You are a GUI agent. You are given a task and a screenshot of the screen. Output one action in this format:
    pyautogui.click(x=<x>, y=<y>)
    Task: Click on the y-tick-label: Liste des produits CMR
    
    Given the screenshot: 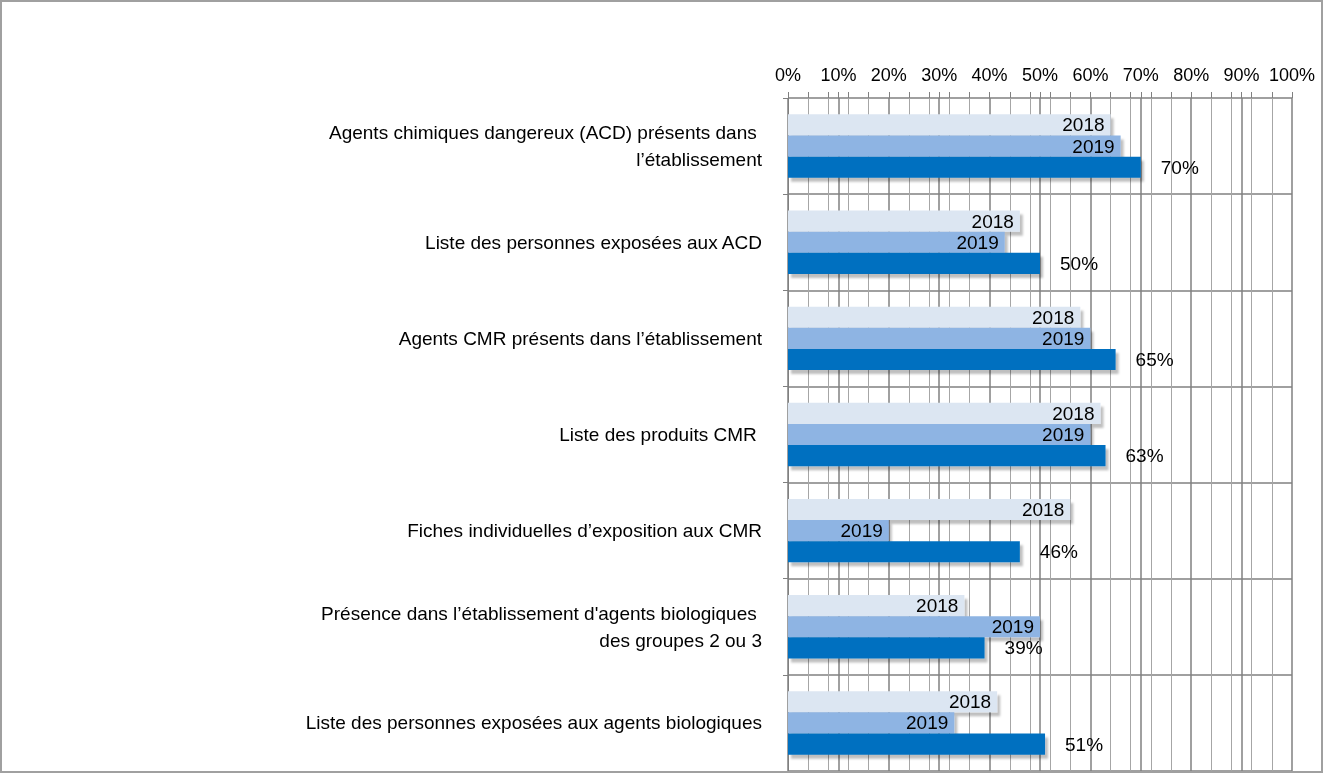 What is the action you would take?
    pyautogui.click(x=660, y=434)
    